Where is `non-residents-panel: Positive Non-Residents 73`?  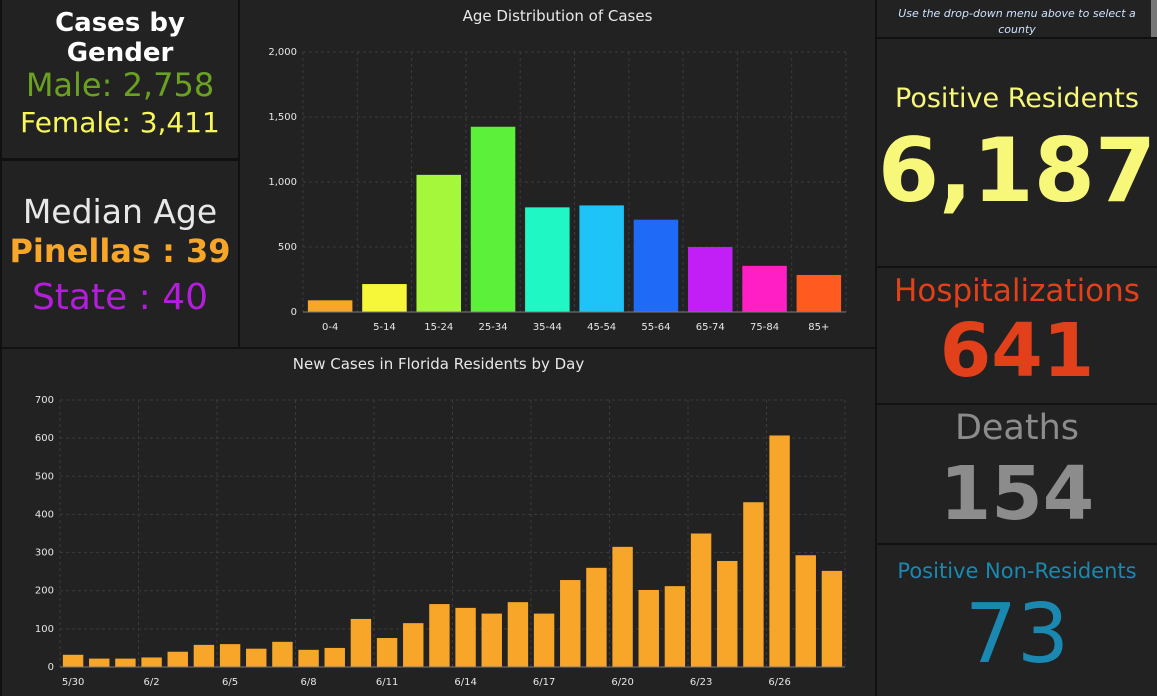
non-residents-panel: Positive Non-Residents 73 is located at coordinates (1017, 620).